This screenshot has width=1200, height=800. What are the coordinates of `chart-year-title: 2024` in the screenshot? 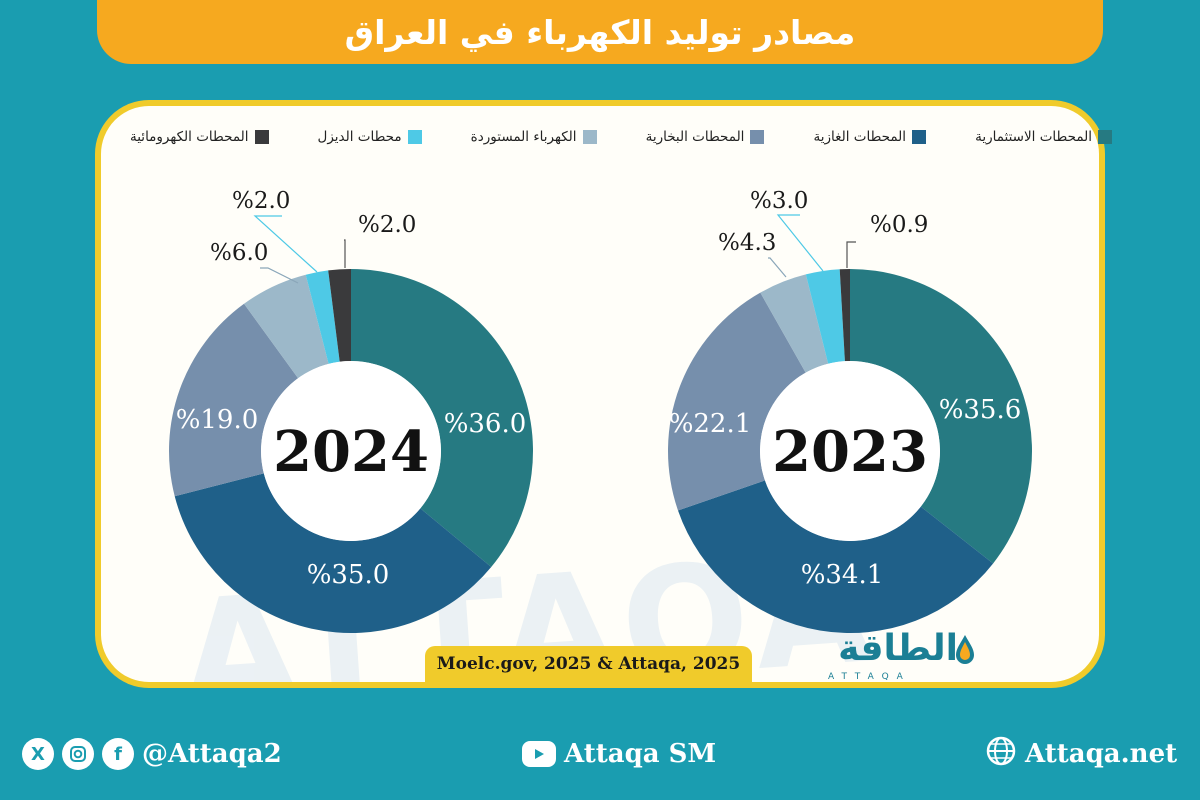 It's located at (351, 452).